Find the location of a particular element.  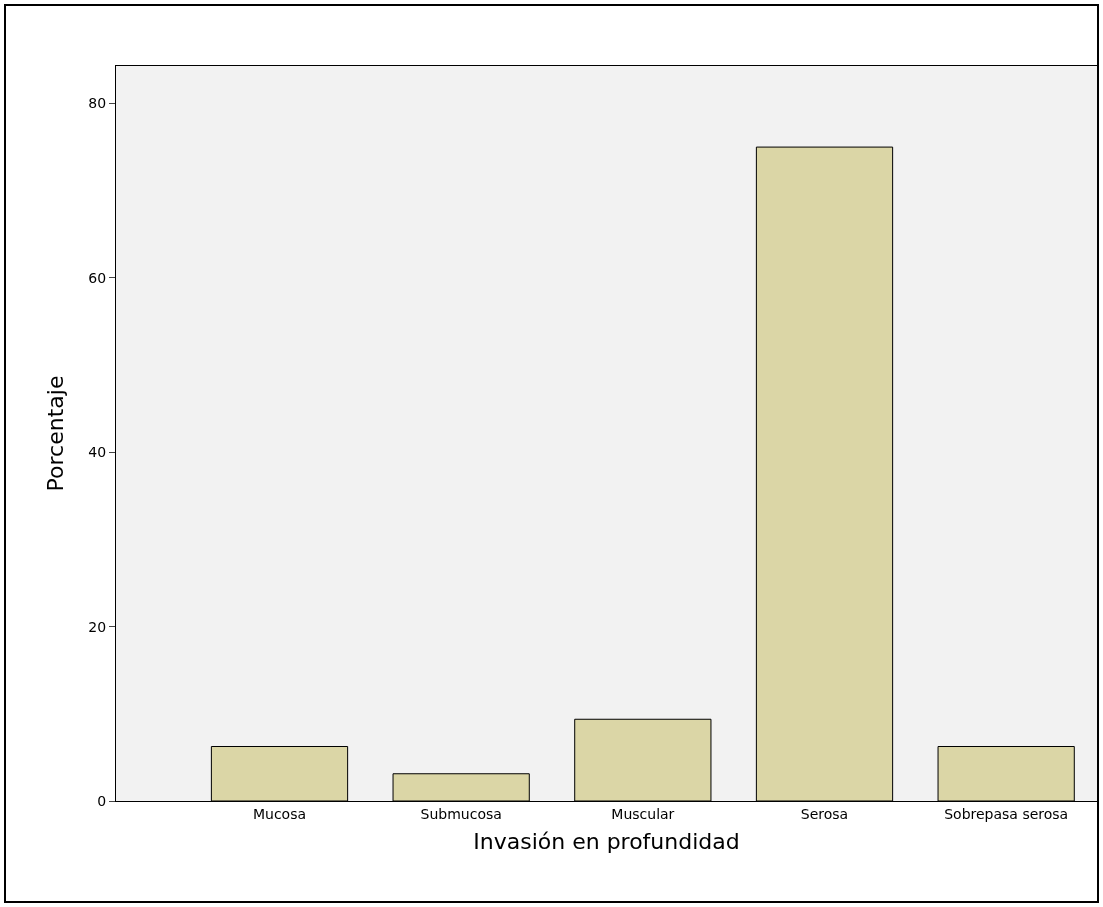

y-tick-label: 60 is located at coordinates (97, 277).